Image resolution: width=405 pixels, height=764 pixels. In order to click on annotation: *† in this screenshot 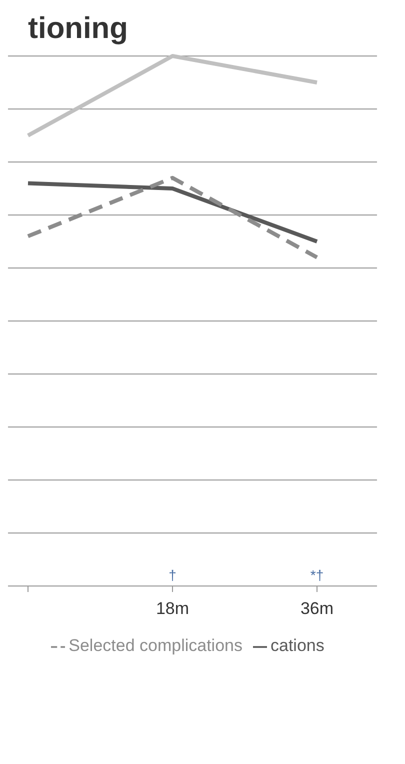, I will do `click(317, 575)`.